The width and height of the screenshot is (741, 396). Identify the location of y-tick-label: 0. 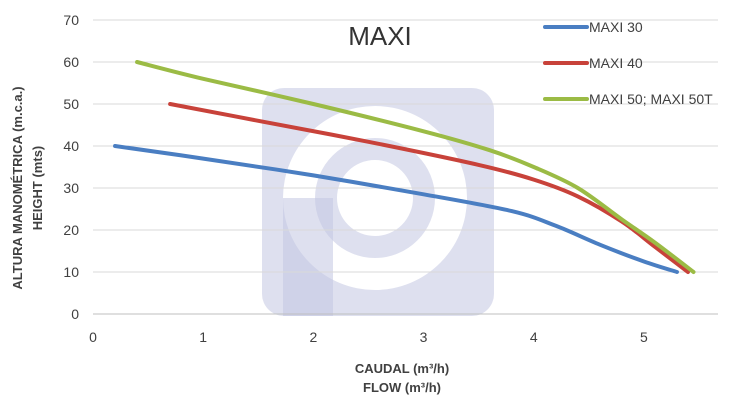
(75, 314).